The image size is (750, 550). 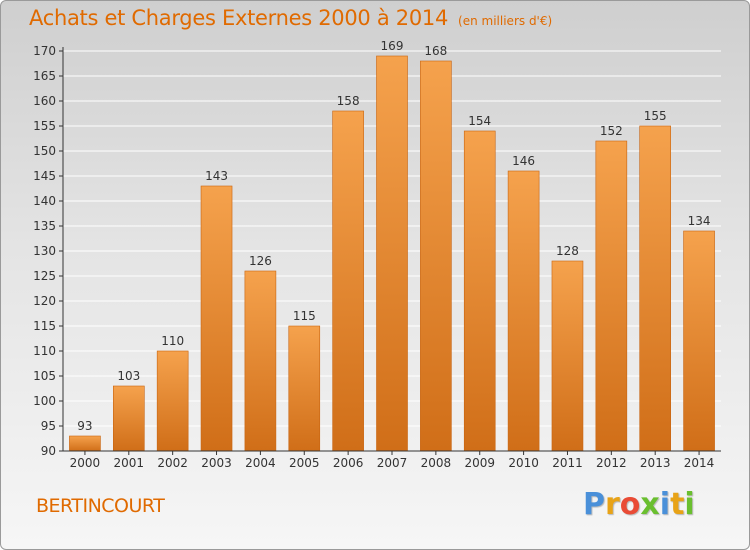 What do you see at coordinates (172, 401) in the screenshot?
I see `bar-2002` at bounding box center [172, 401].